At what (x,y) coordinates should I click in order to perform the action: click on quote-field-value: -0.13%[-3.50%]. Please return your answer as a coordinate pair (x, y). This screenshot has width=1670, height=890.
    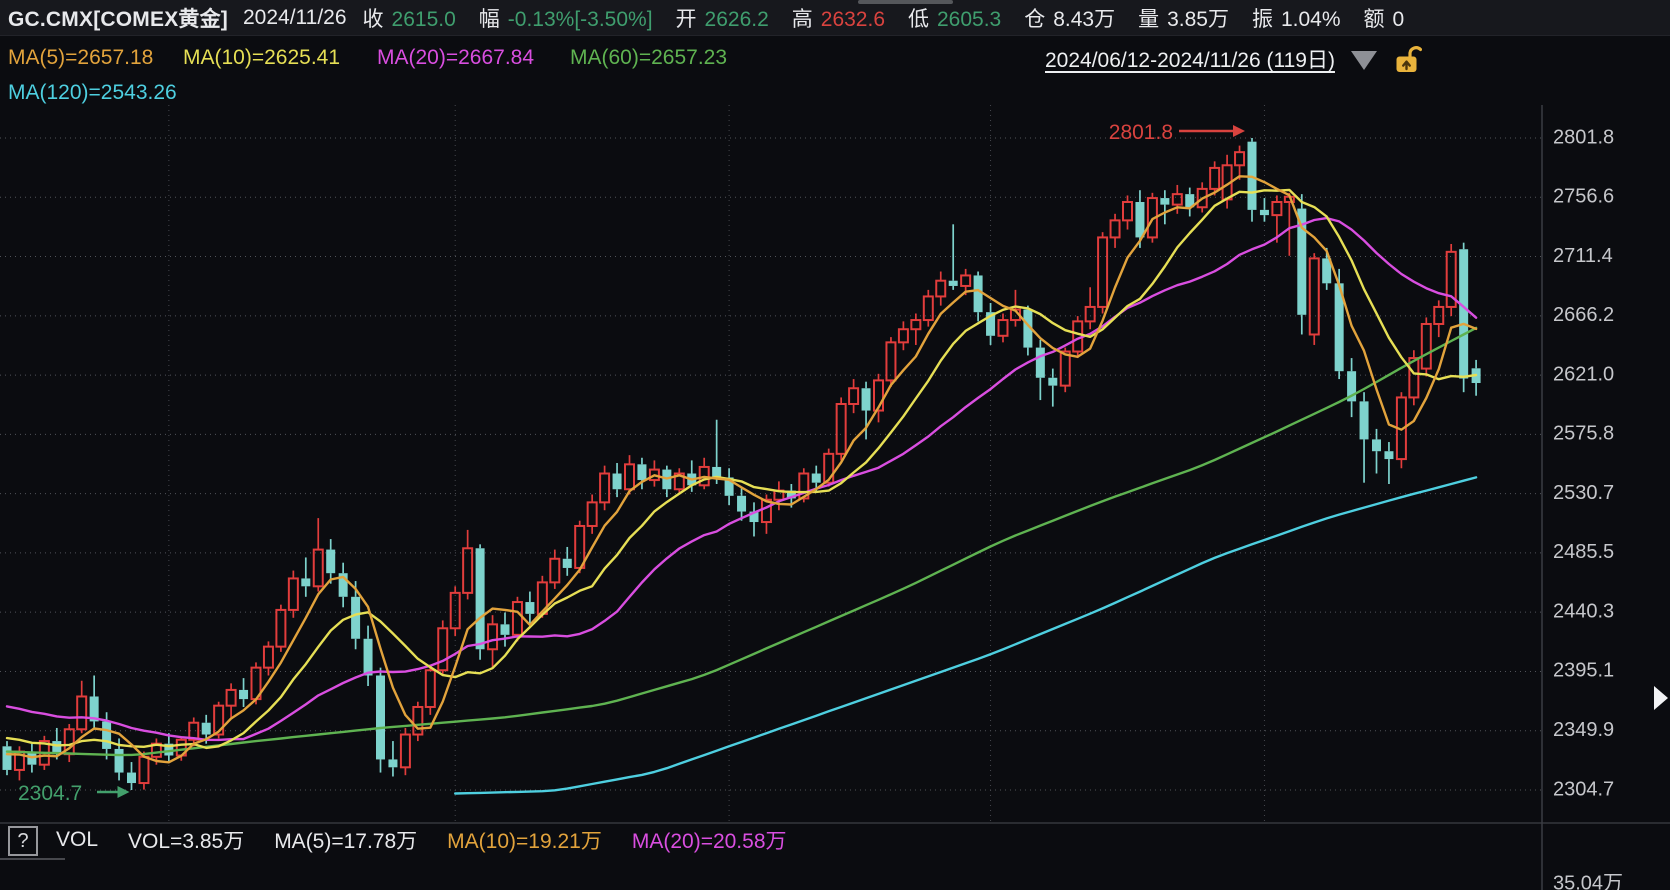
    Looking at the image, I should click on (580, 19).